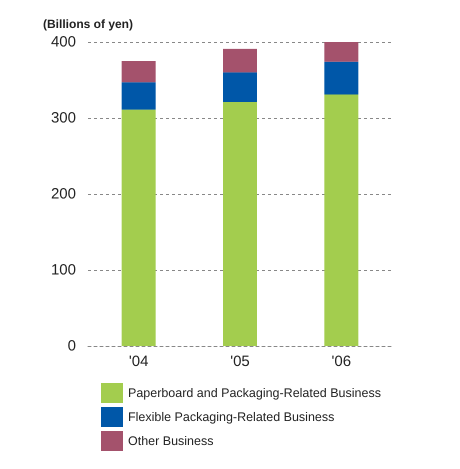 This screenshot has width=460, height=469. Describe the element at coordinates (240, 361) in the screenshot. I see `x-tick-label: '05` at that location.